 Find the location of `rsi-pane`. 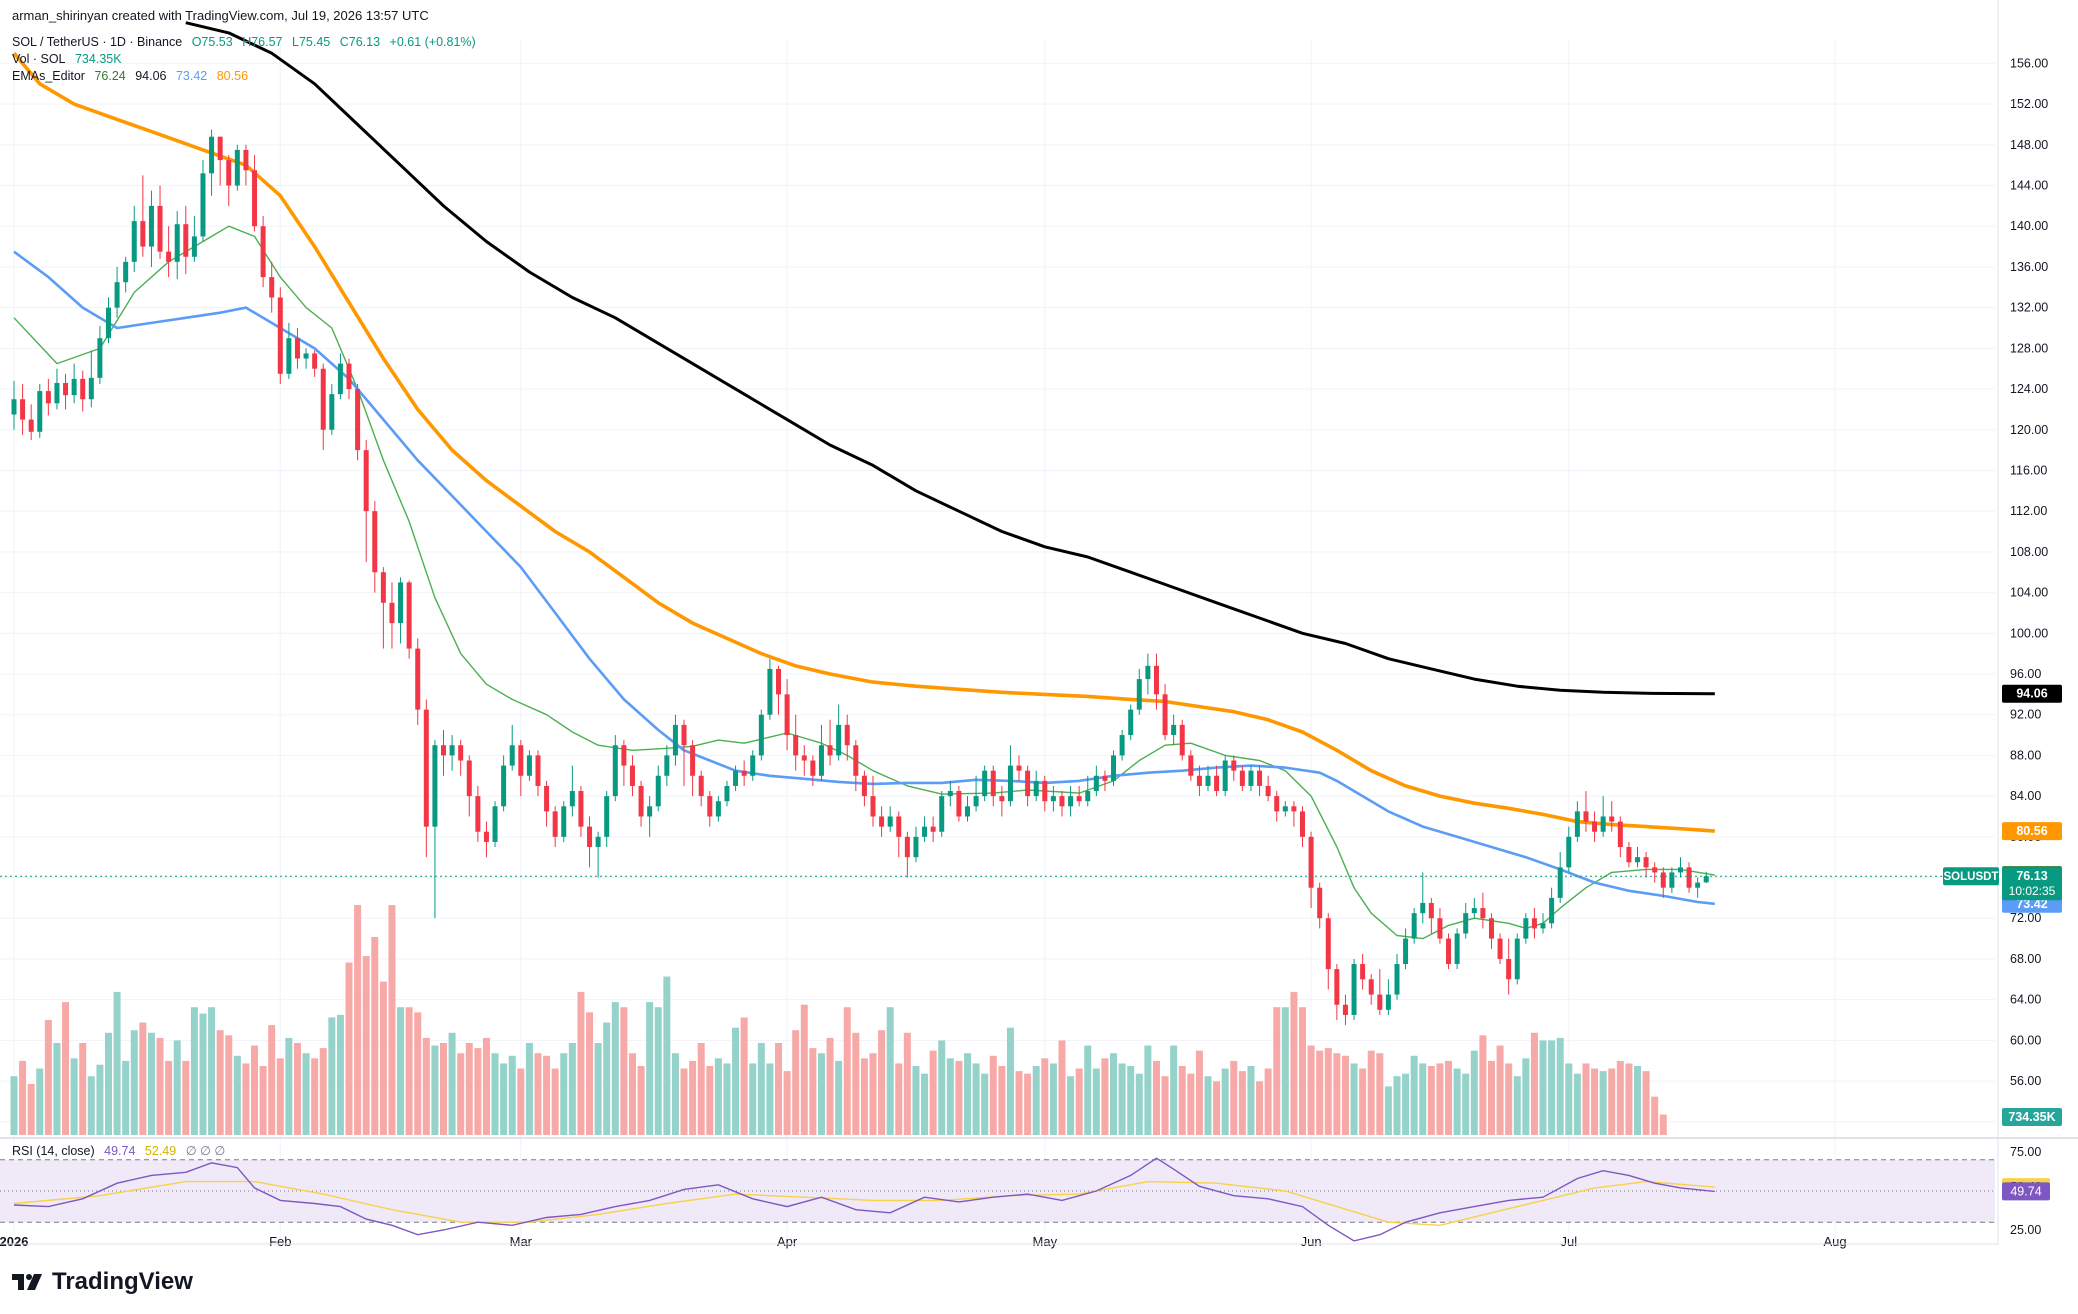

rsi-pane is located at coordinates (1039, 1189).